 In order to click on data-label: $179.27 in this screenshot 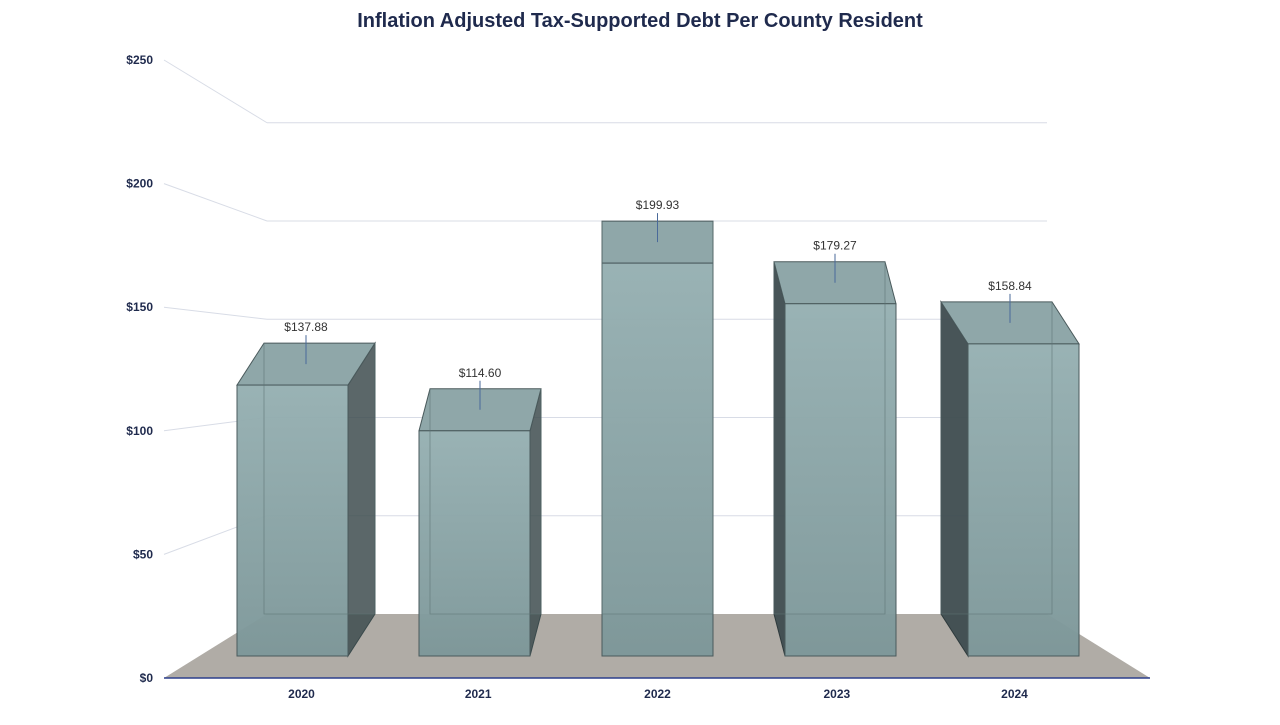, I will do `click(835, 246)`.